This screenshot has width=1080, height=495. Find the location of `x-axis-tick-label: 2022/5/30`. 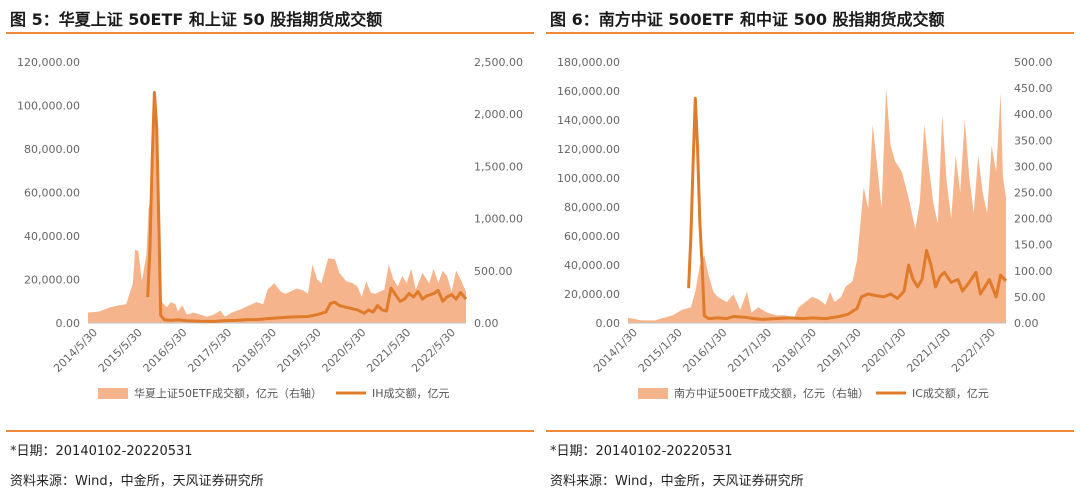

x-axis-tick-label: 2022/5/30 is located at coordinates (433, 350).